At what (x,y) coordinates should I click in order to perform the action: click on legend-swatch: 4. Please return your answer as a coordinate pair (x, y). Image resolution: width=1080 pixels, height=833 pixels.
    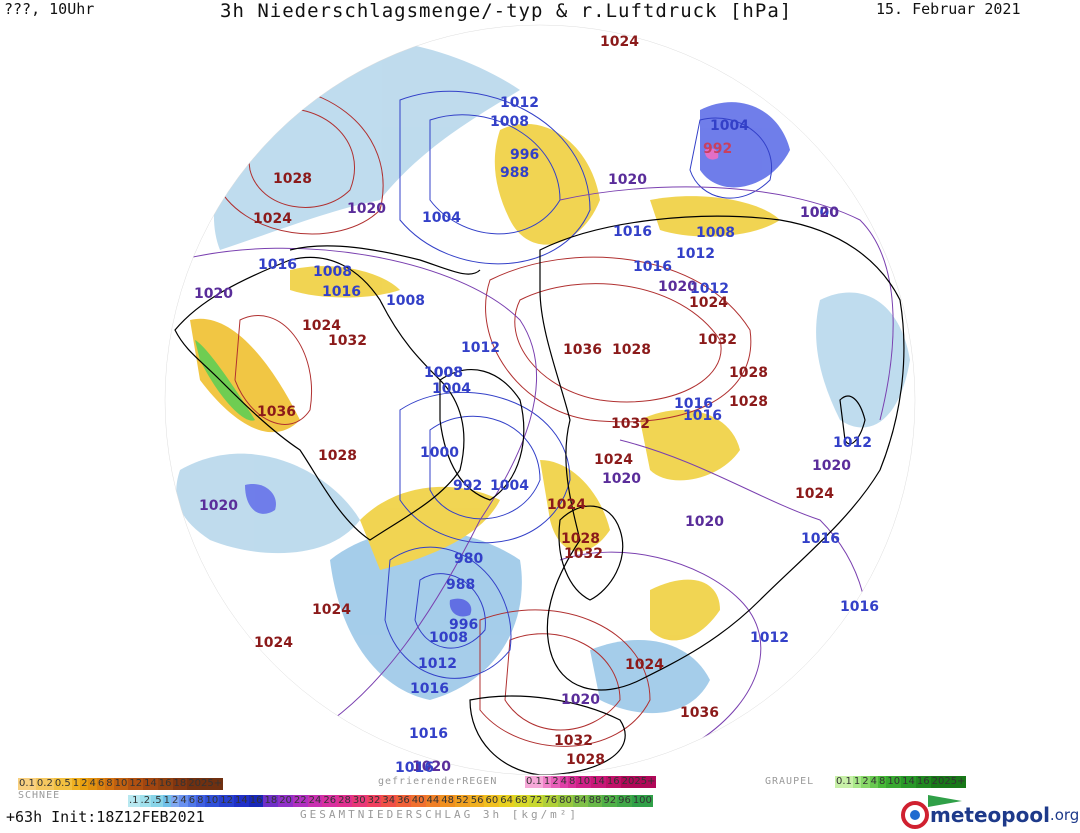
    Looking at the image, I should click on (874, 782).